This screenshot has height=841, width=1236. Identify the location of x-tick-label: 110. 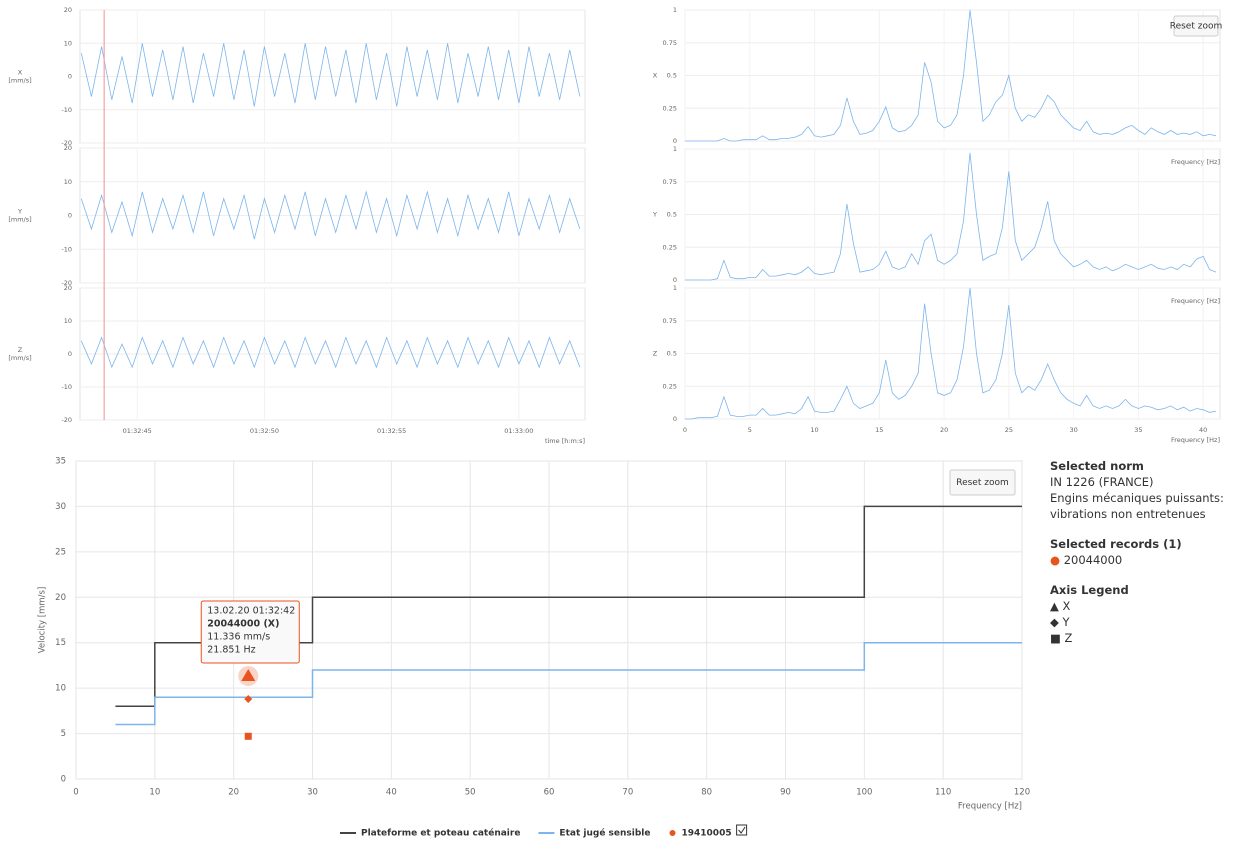
(943, 793).